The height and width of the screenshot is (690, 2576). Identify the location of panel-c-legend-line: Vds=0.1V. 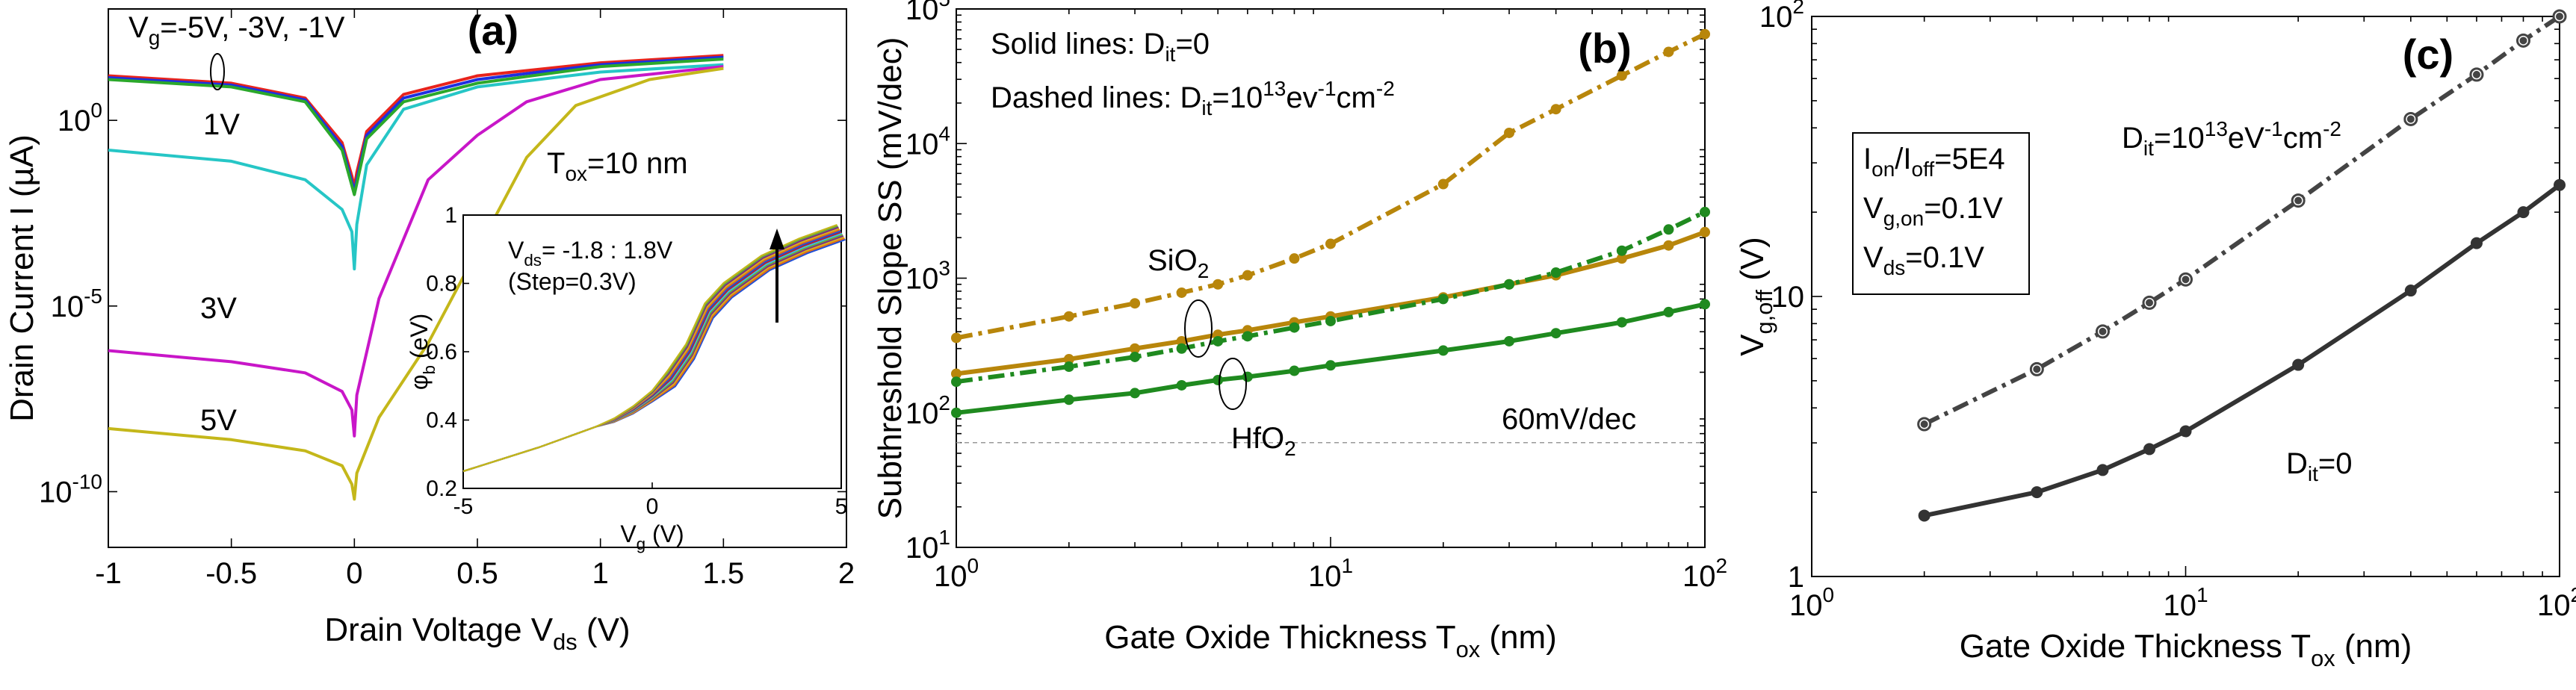
(1923, 260).